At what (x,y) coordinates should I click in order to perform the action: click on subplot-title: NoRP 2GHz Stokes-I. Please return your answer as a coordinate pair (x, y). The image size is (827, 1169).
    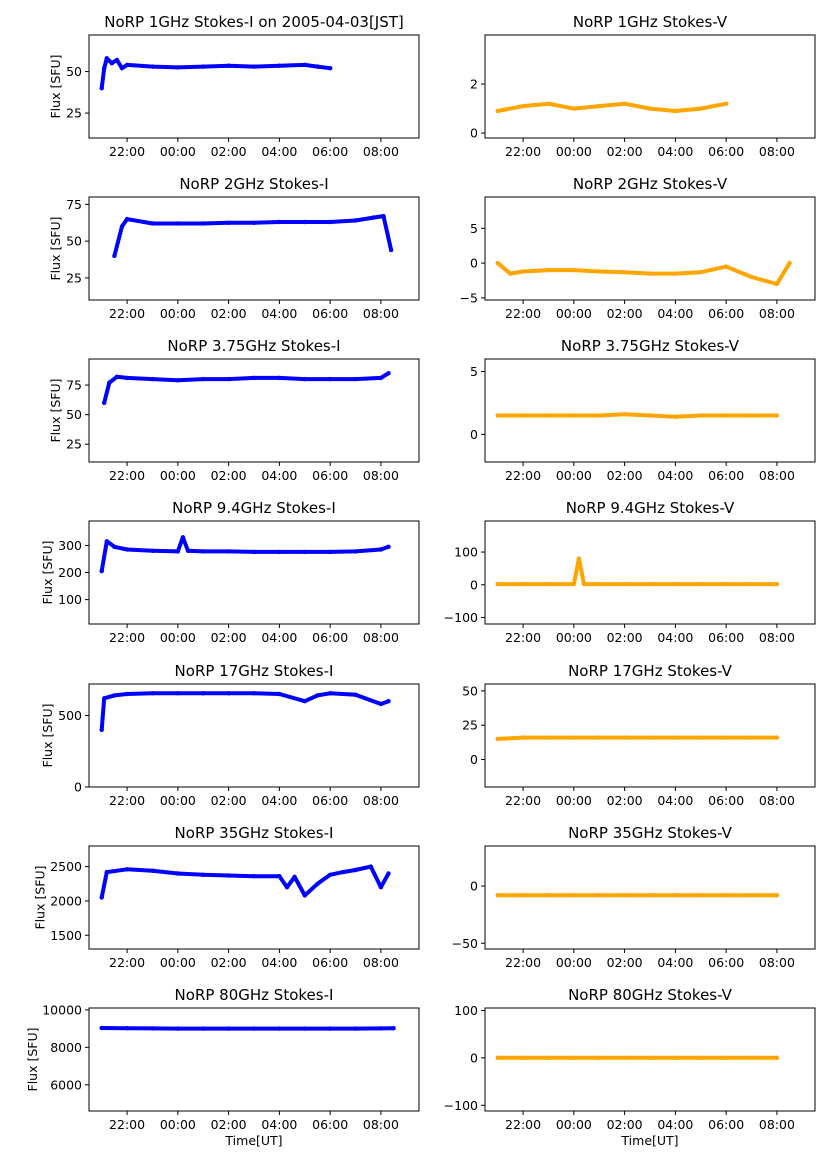
    Looking at the image, I should click on (253, 184).